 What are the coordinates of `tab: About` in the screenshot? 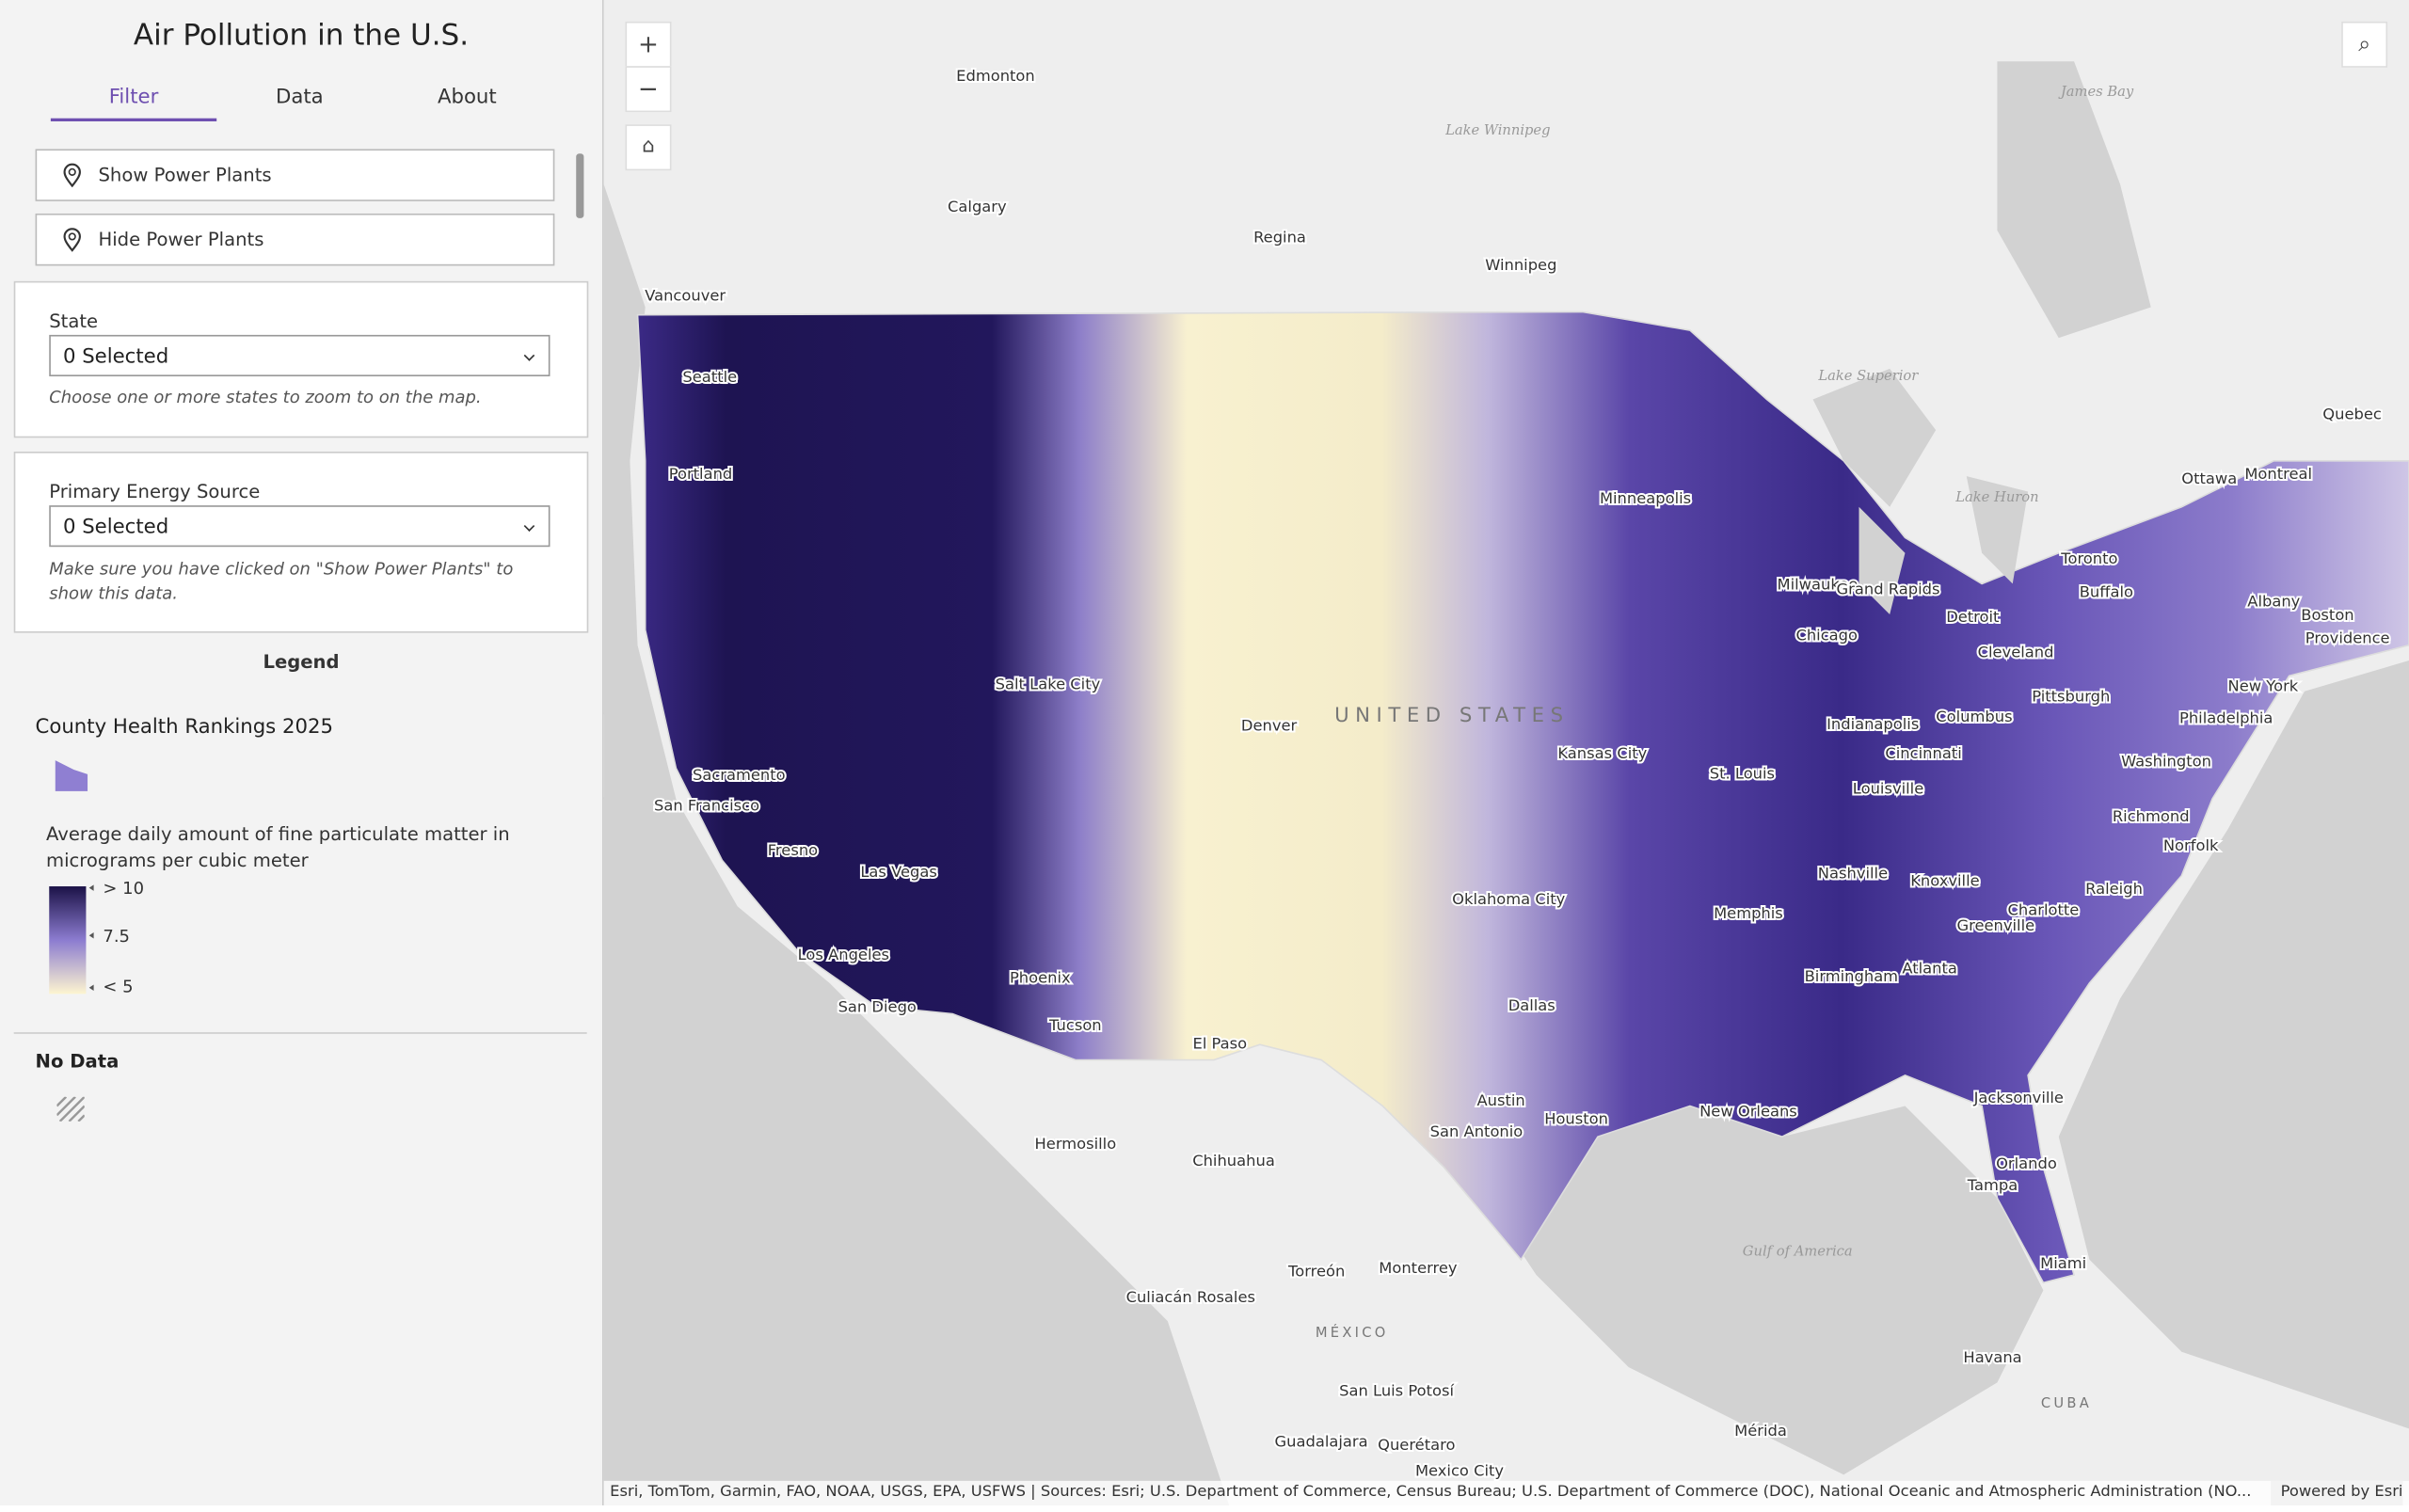 It's located at (467, 98).